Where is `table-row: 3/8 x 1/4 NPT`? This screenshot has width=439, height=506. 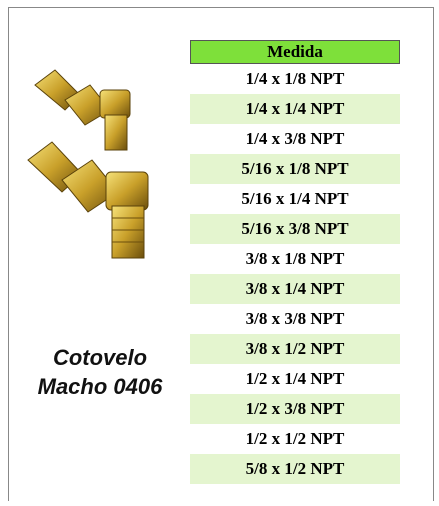 table-row: 3/8 x 1/4 NPT is located at coordinates (295, 289).